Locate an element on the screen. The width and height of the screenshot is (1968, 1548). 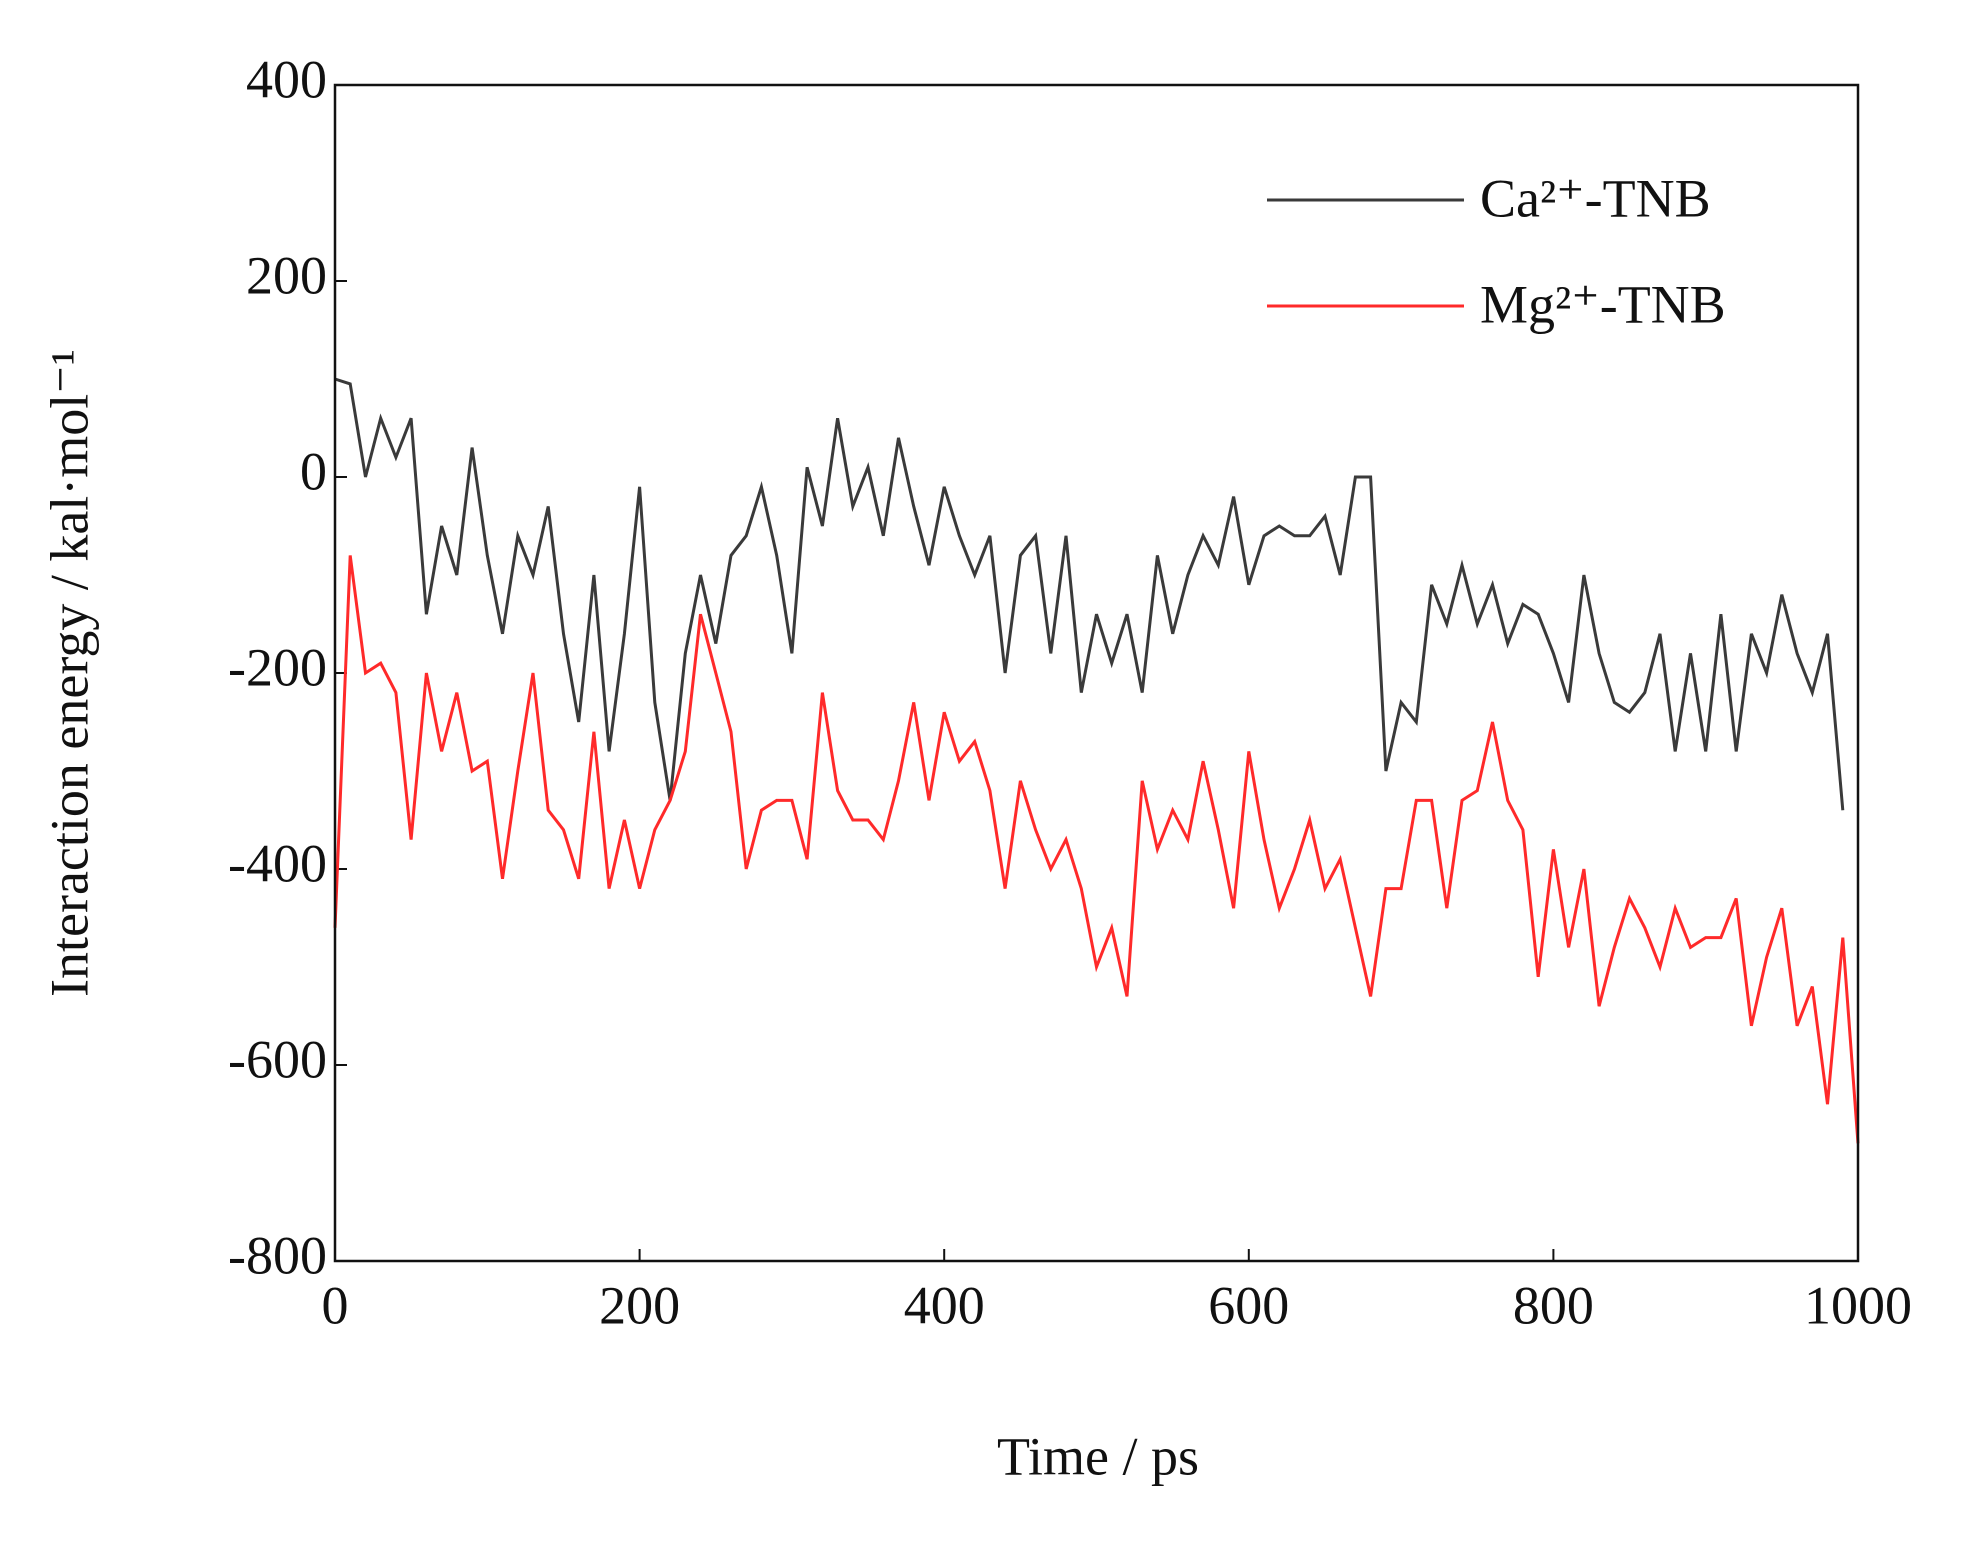
y-tick-label: 0 is located at coordinates (313, 471).